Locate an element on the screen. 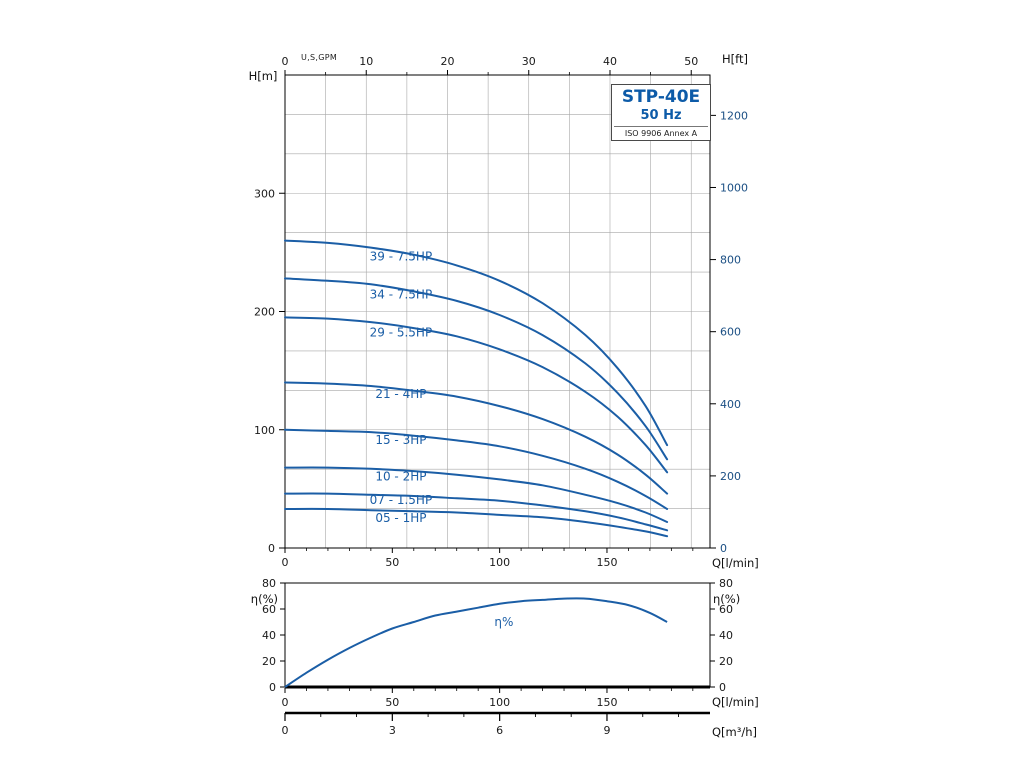 The width and height of the screenshot is (1024, 768). top-tick-label: 40 is located at coordinates (610, 61).